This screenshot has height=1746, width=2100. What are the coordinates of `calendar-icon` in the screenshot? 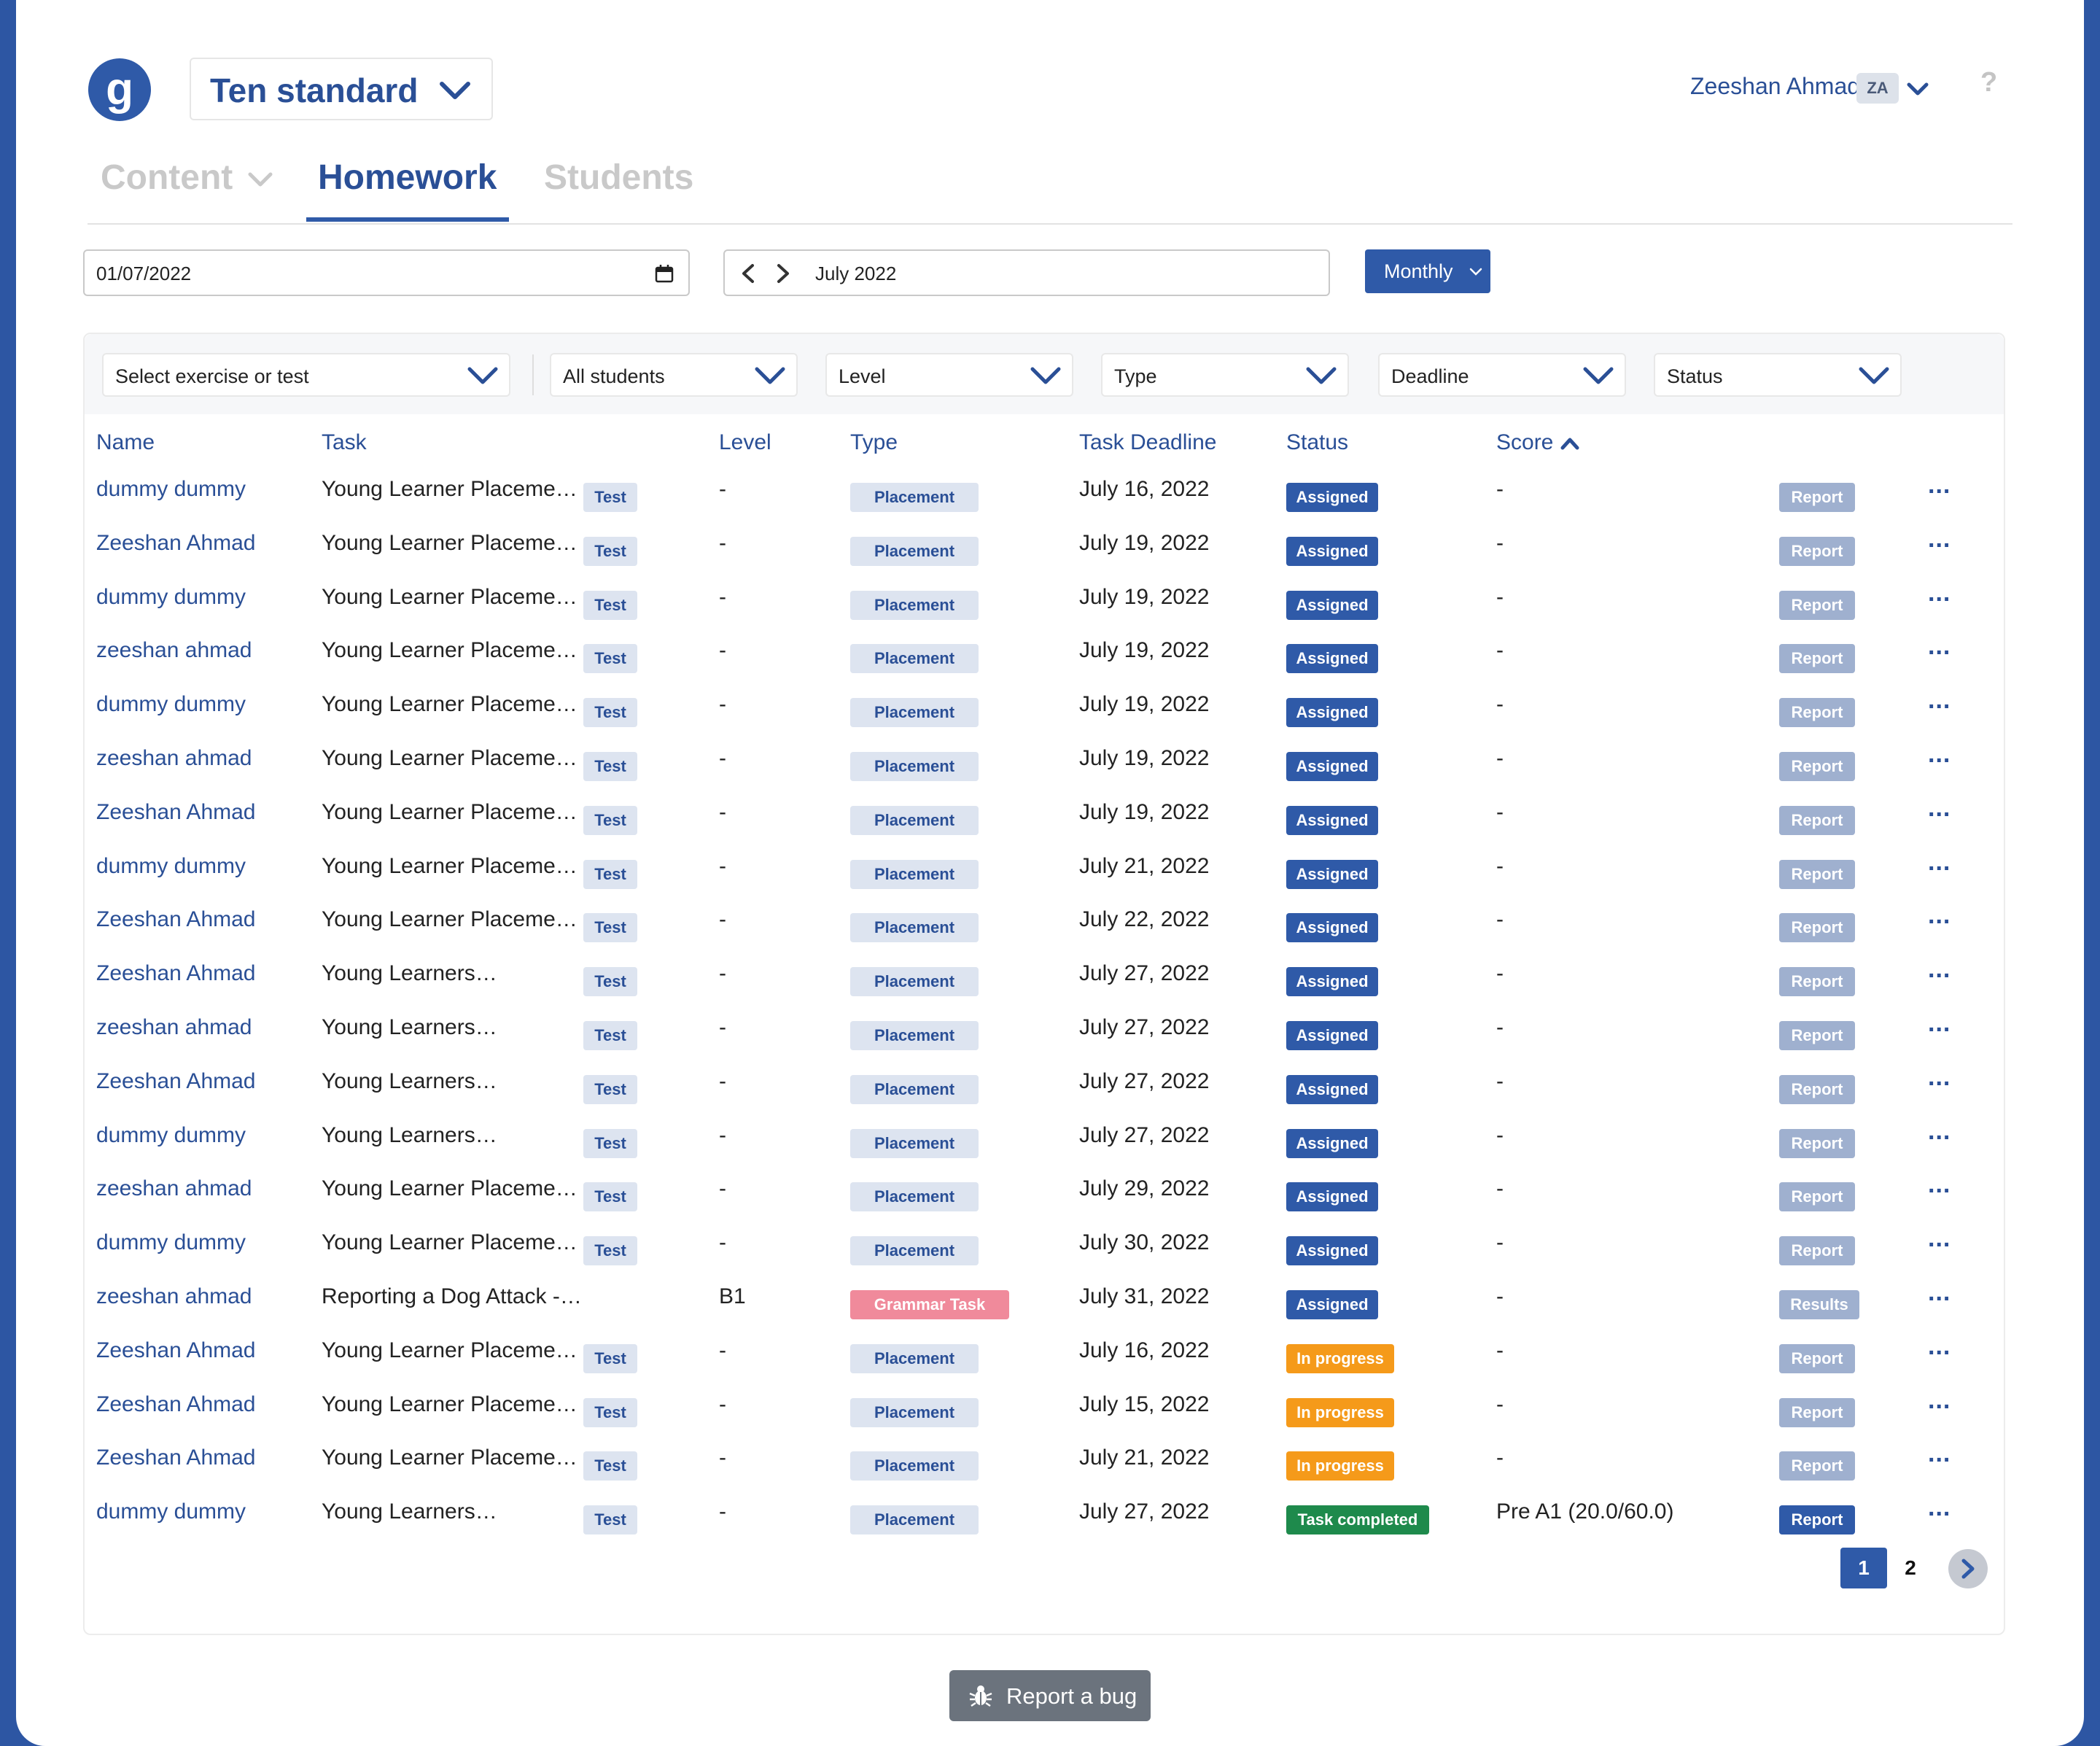 It's located at (664, 273).